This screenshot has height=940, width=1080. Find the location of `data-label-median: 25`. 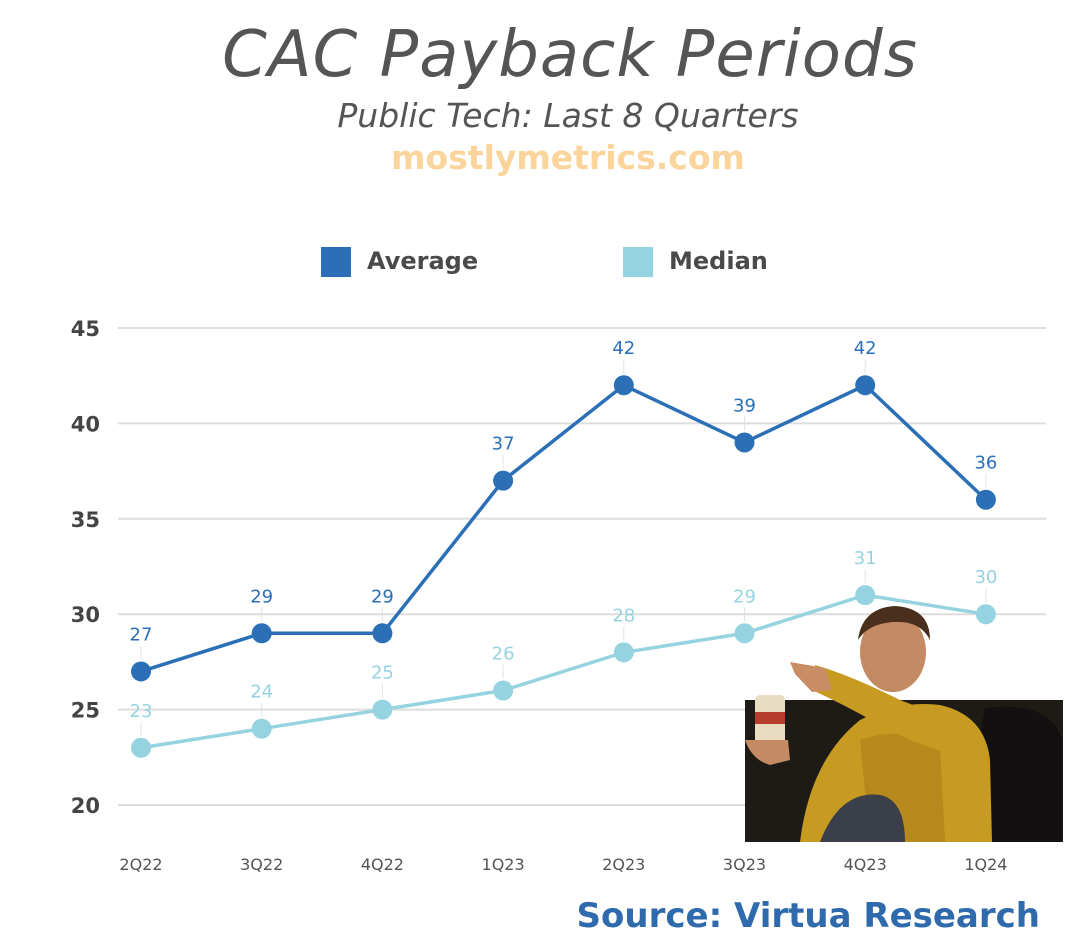

data-label-median: 25 is located at coordinates (382, 673).